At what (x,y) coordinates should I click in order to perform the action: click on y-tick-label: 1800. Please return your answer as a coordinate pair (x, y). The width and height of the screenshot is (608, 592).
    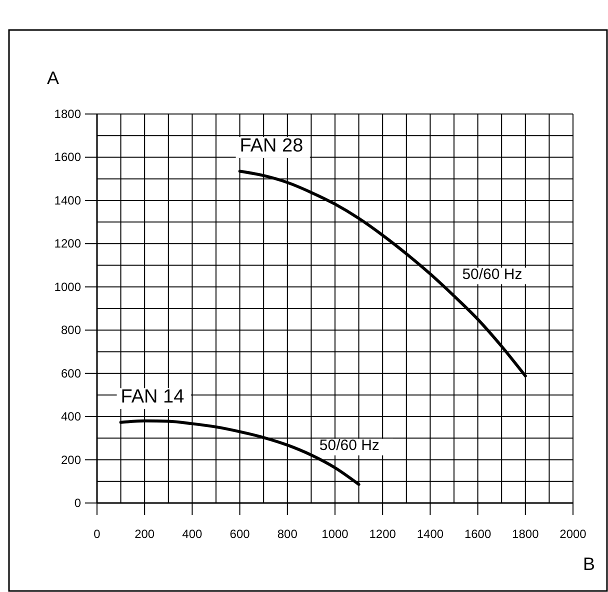
    Looking at the image, I should click on (68, 114).